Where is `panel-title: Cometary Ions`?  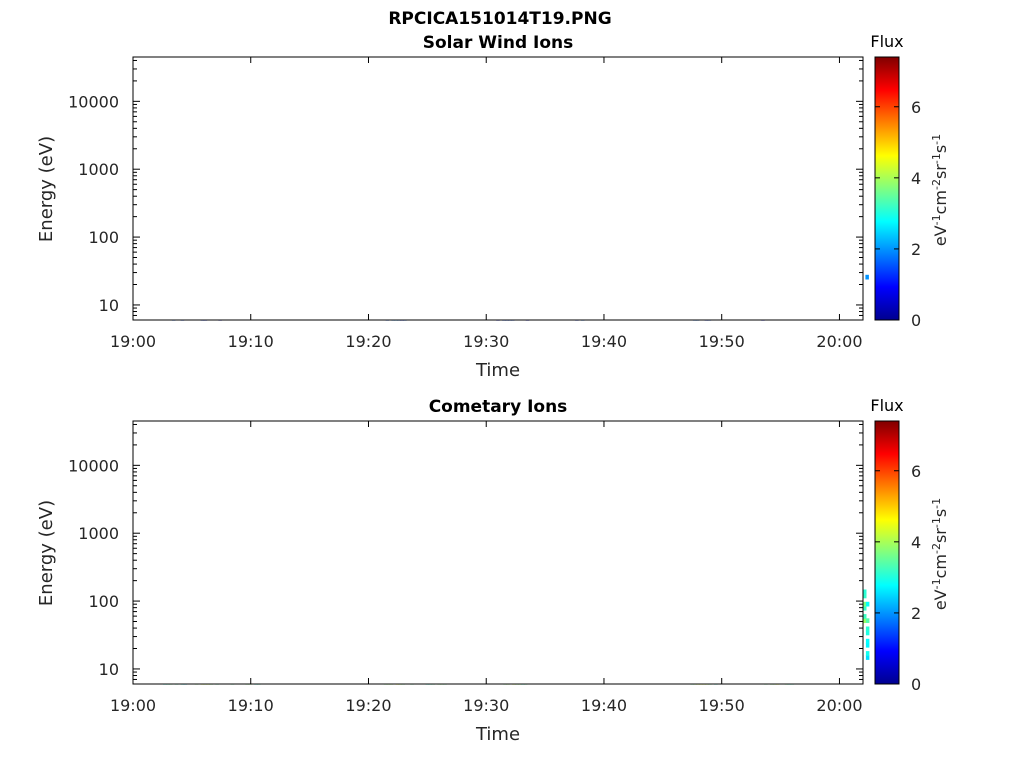
panel-title: Cometary Ions is located at coordinates (498, 407).